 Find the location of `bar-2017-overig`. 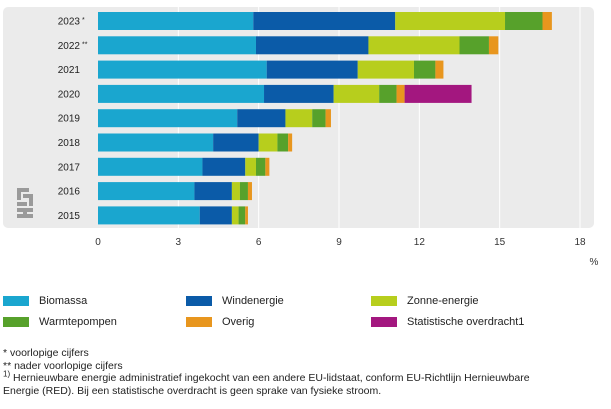

bar-2017-overig is located at coordinates (267, 166).